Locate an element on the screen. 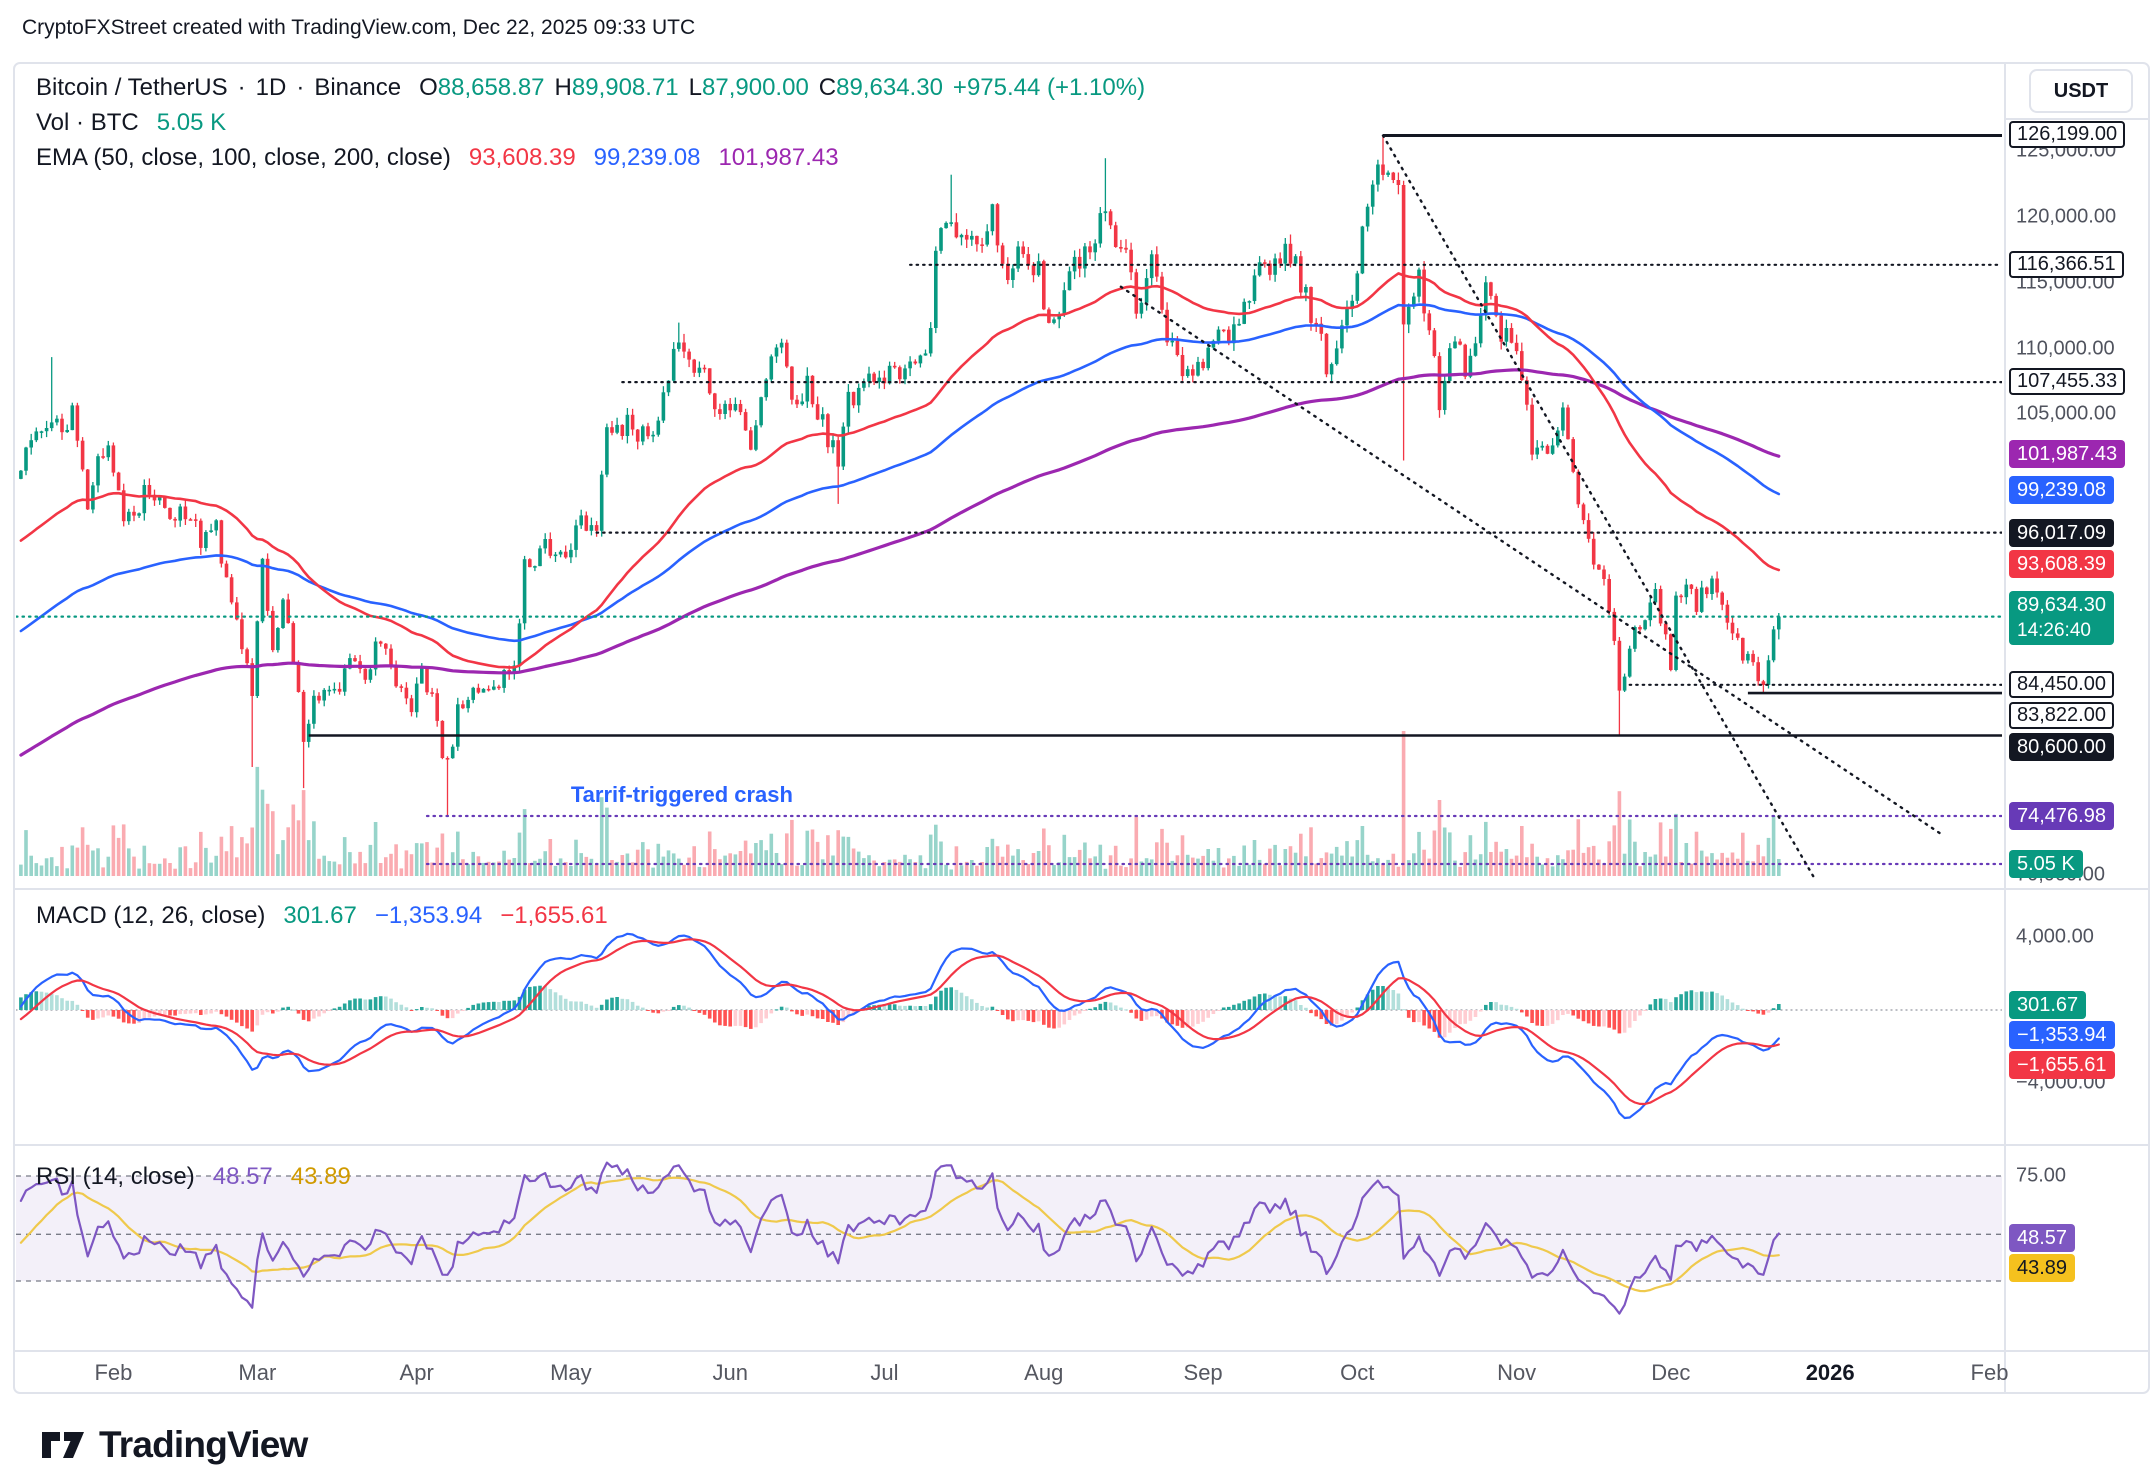  macd-hist-value: 301.67 is located at coordinates (320, 915).